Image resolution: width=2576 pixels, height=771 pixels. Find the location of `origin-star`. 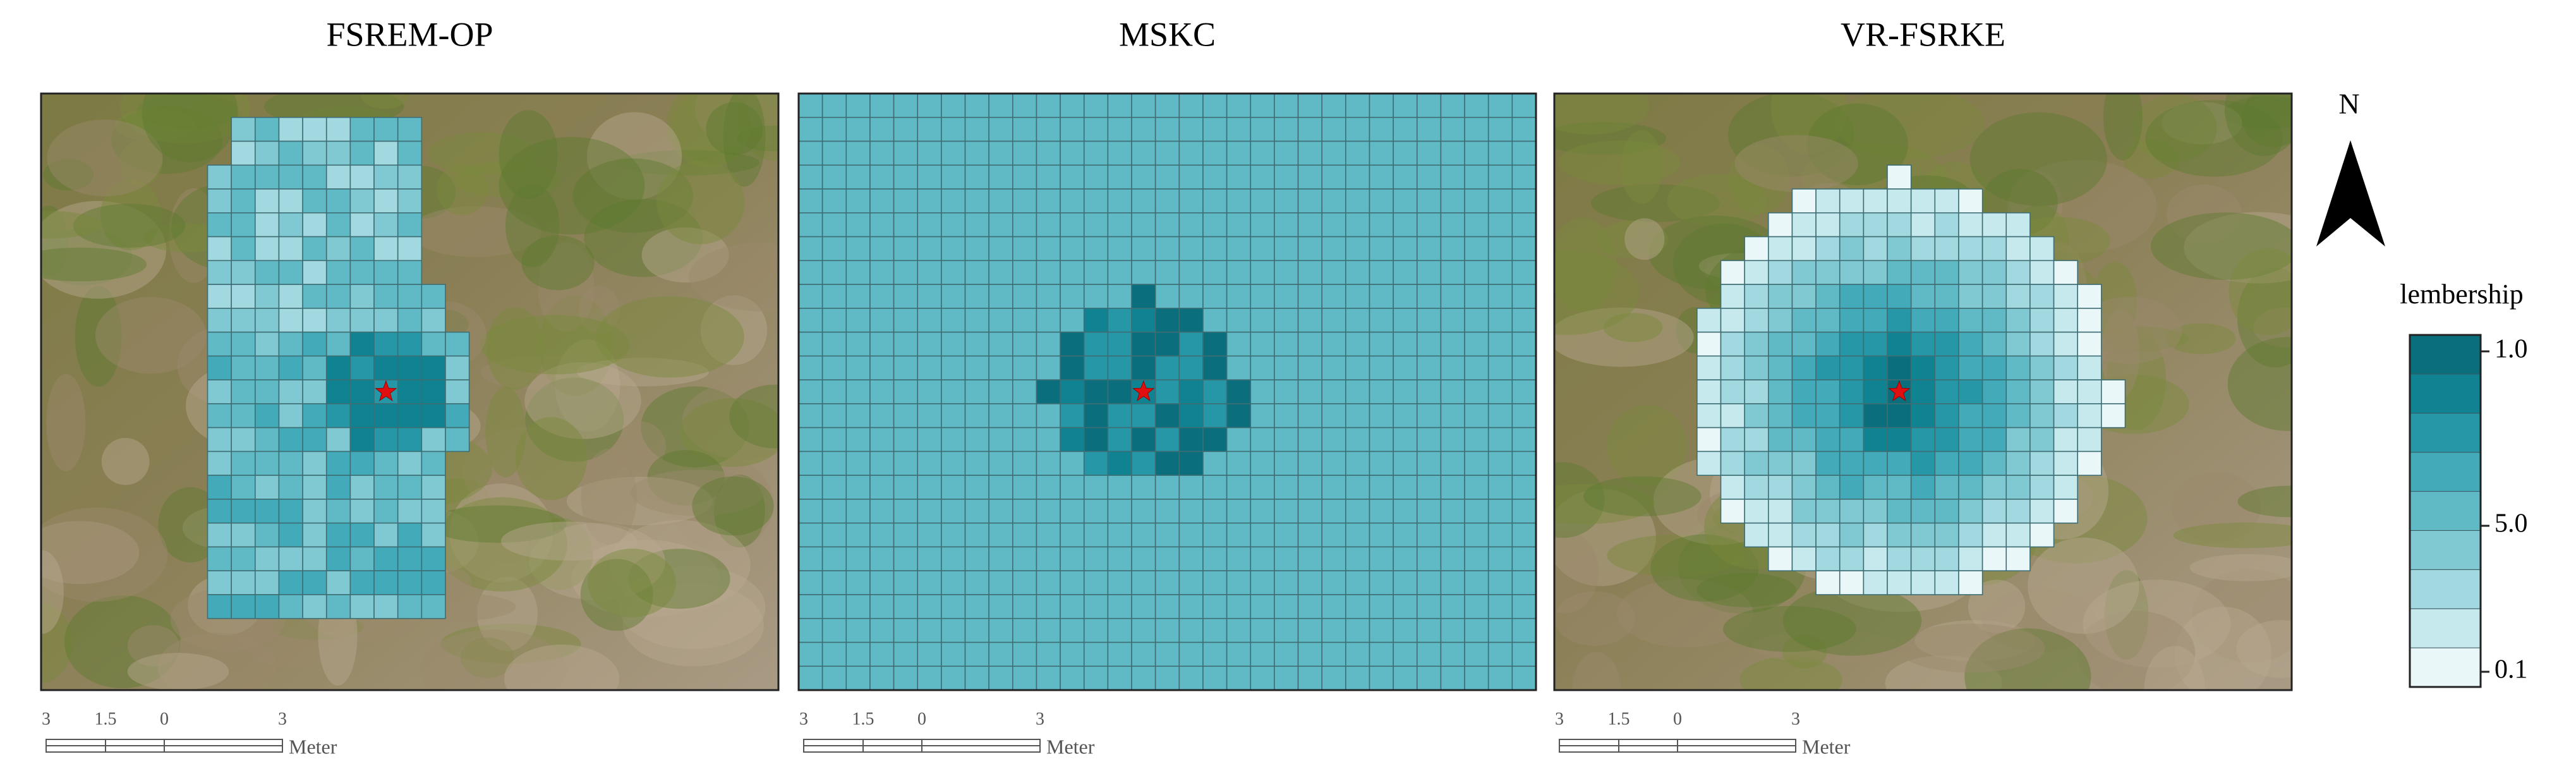

origin-star is located at coordinates (1899, 390).